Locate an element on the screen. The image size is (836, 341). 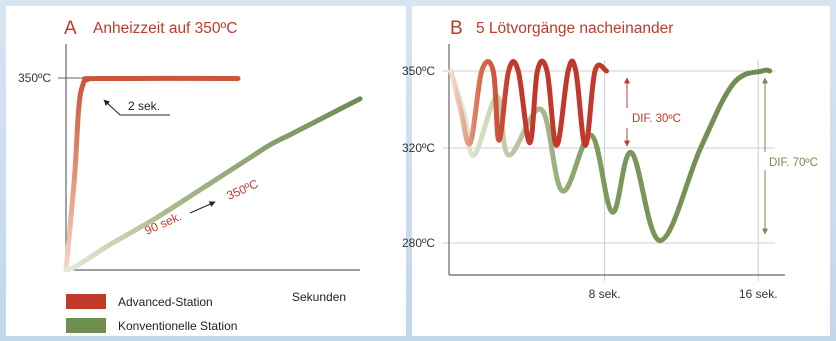
legend-swatch-advanced is located at coordinates (86, 301).